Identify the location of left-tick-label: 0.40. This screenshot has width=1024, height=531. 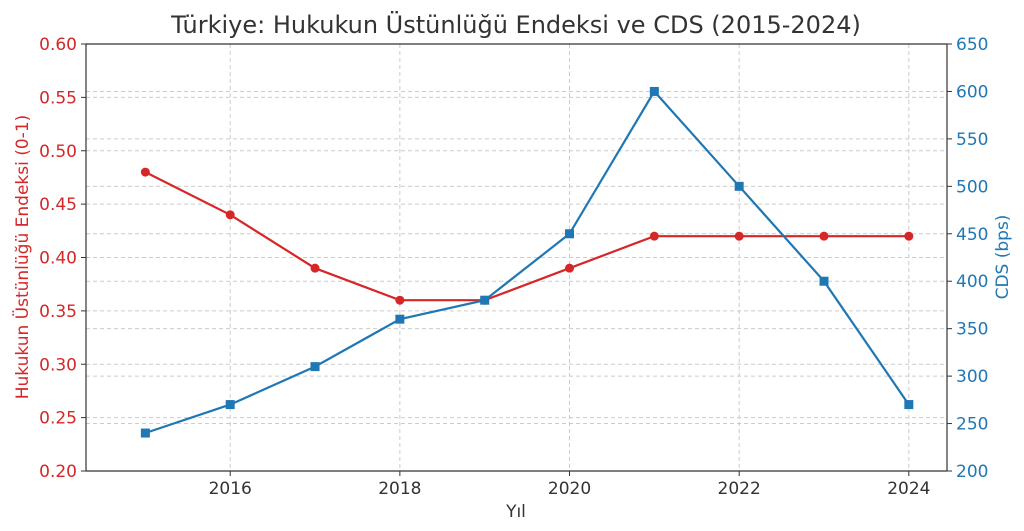
(58, 259).